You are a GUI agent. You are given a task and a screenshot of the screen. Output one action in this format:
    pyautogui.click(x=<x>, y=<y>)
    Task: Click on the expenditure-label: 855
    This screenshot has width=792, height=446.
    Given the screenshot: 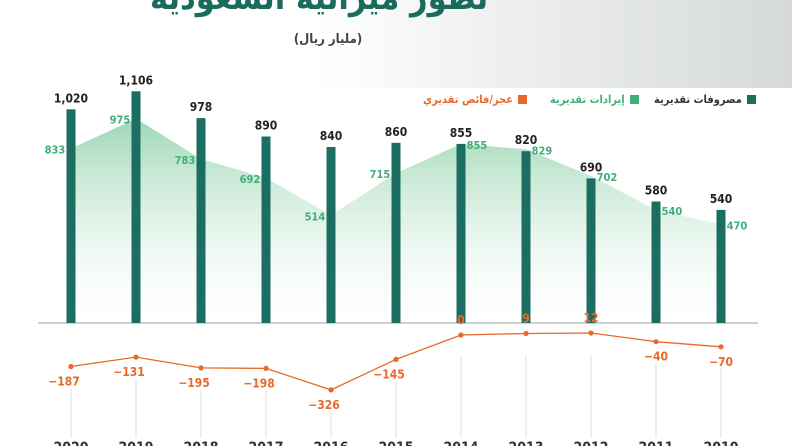 What is the action you would take?
    pyautogui.click(x=461, y=133)
    